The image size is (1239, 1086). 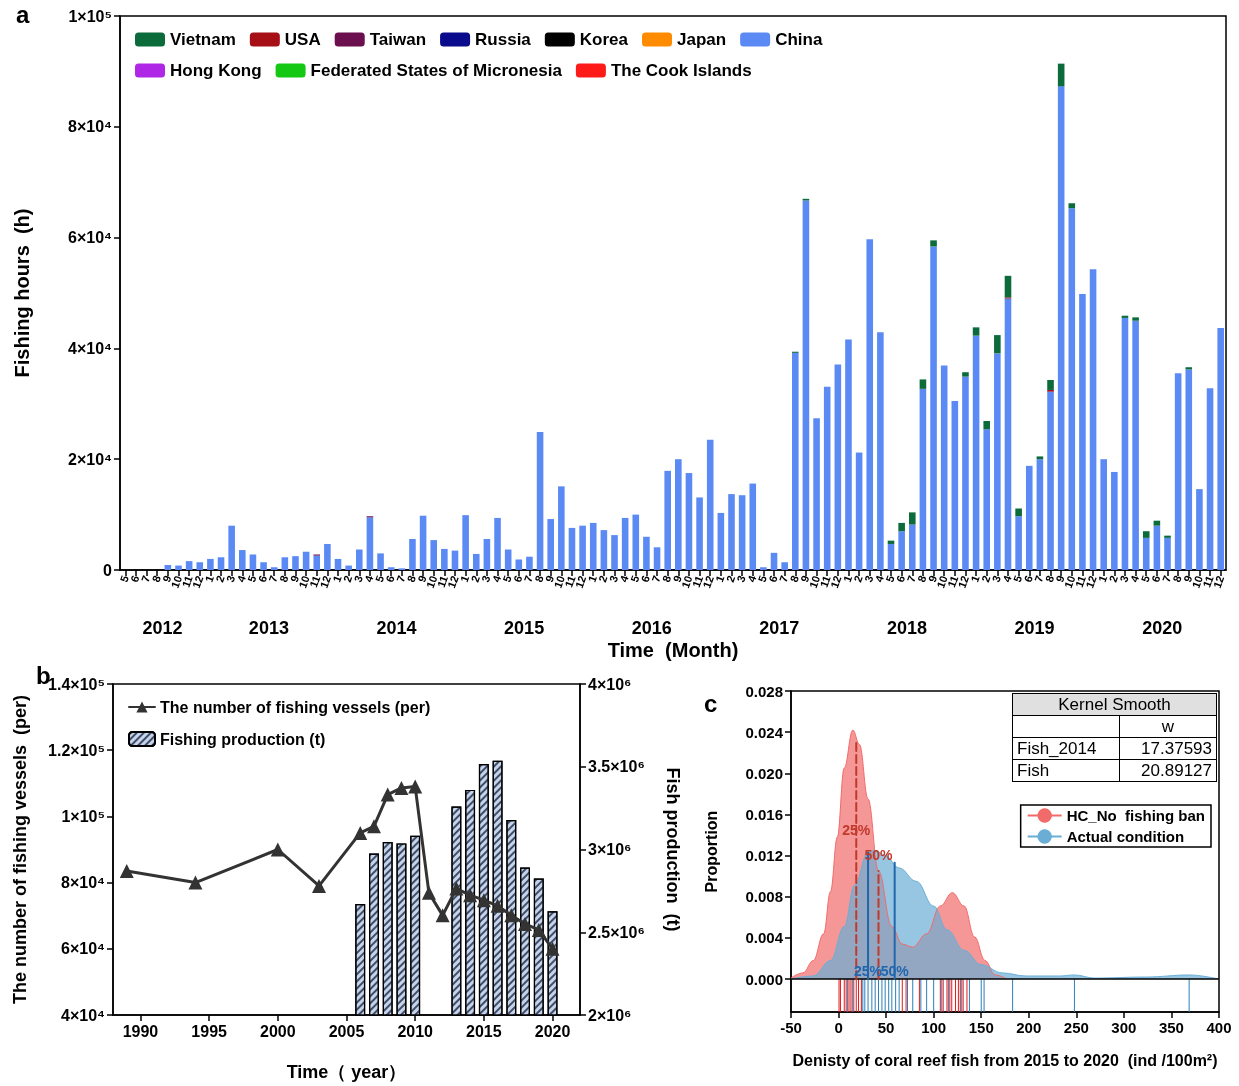 I want to click on annotation: Fish, so click(x=1066, y=770).